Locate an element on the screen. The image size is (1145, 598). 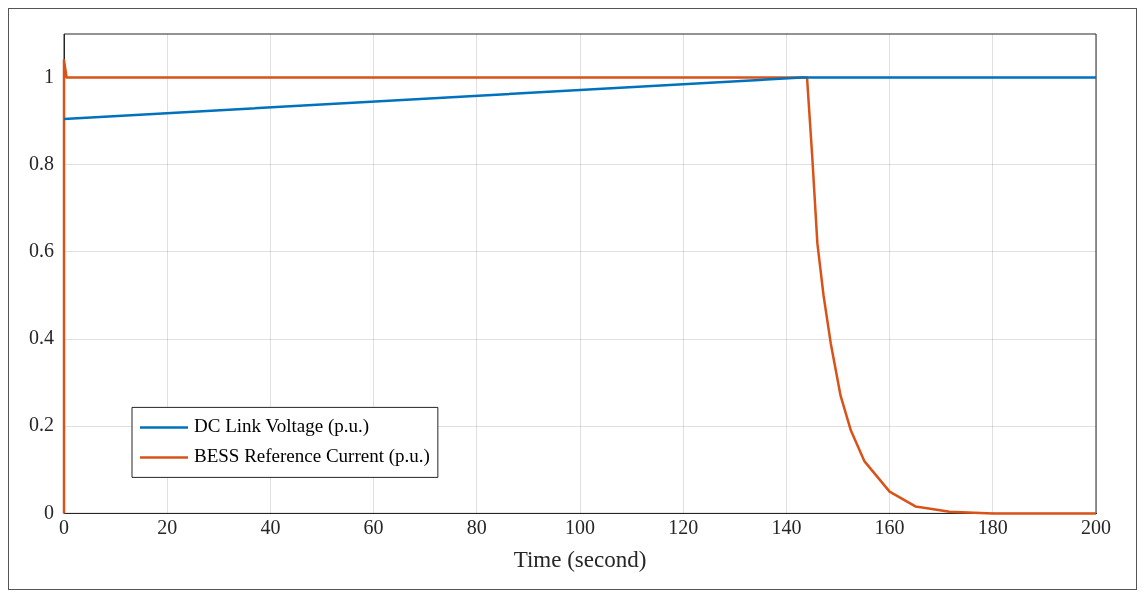
y-tick-label: 0.4 is located at coordinates (41, 337).